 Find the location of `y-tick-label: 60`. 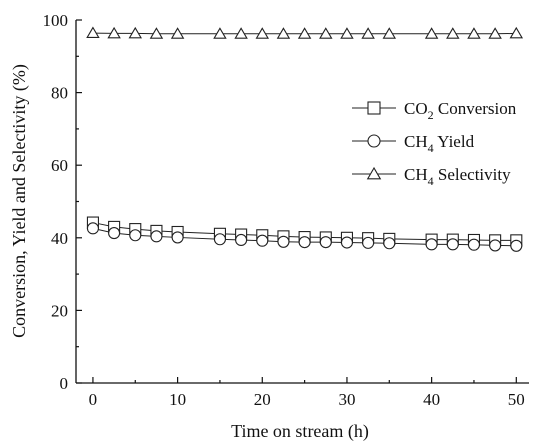

y-tick-label: 60 is located at coordinates (59, 165).